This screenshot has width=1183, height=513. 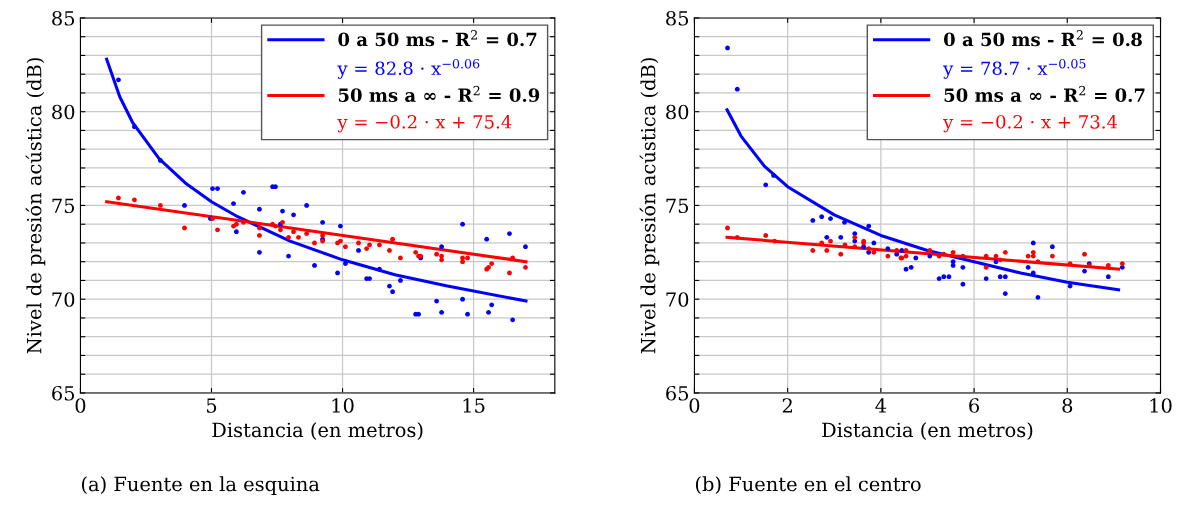 What do you see at coordinates (211, 405) in the screenshot?
I see `x-tick-label: 5` at bounding box center [211, 405].